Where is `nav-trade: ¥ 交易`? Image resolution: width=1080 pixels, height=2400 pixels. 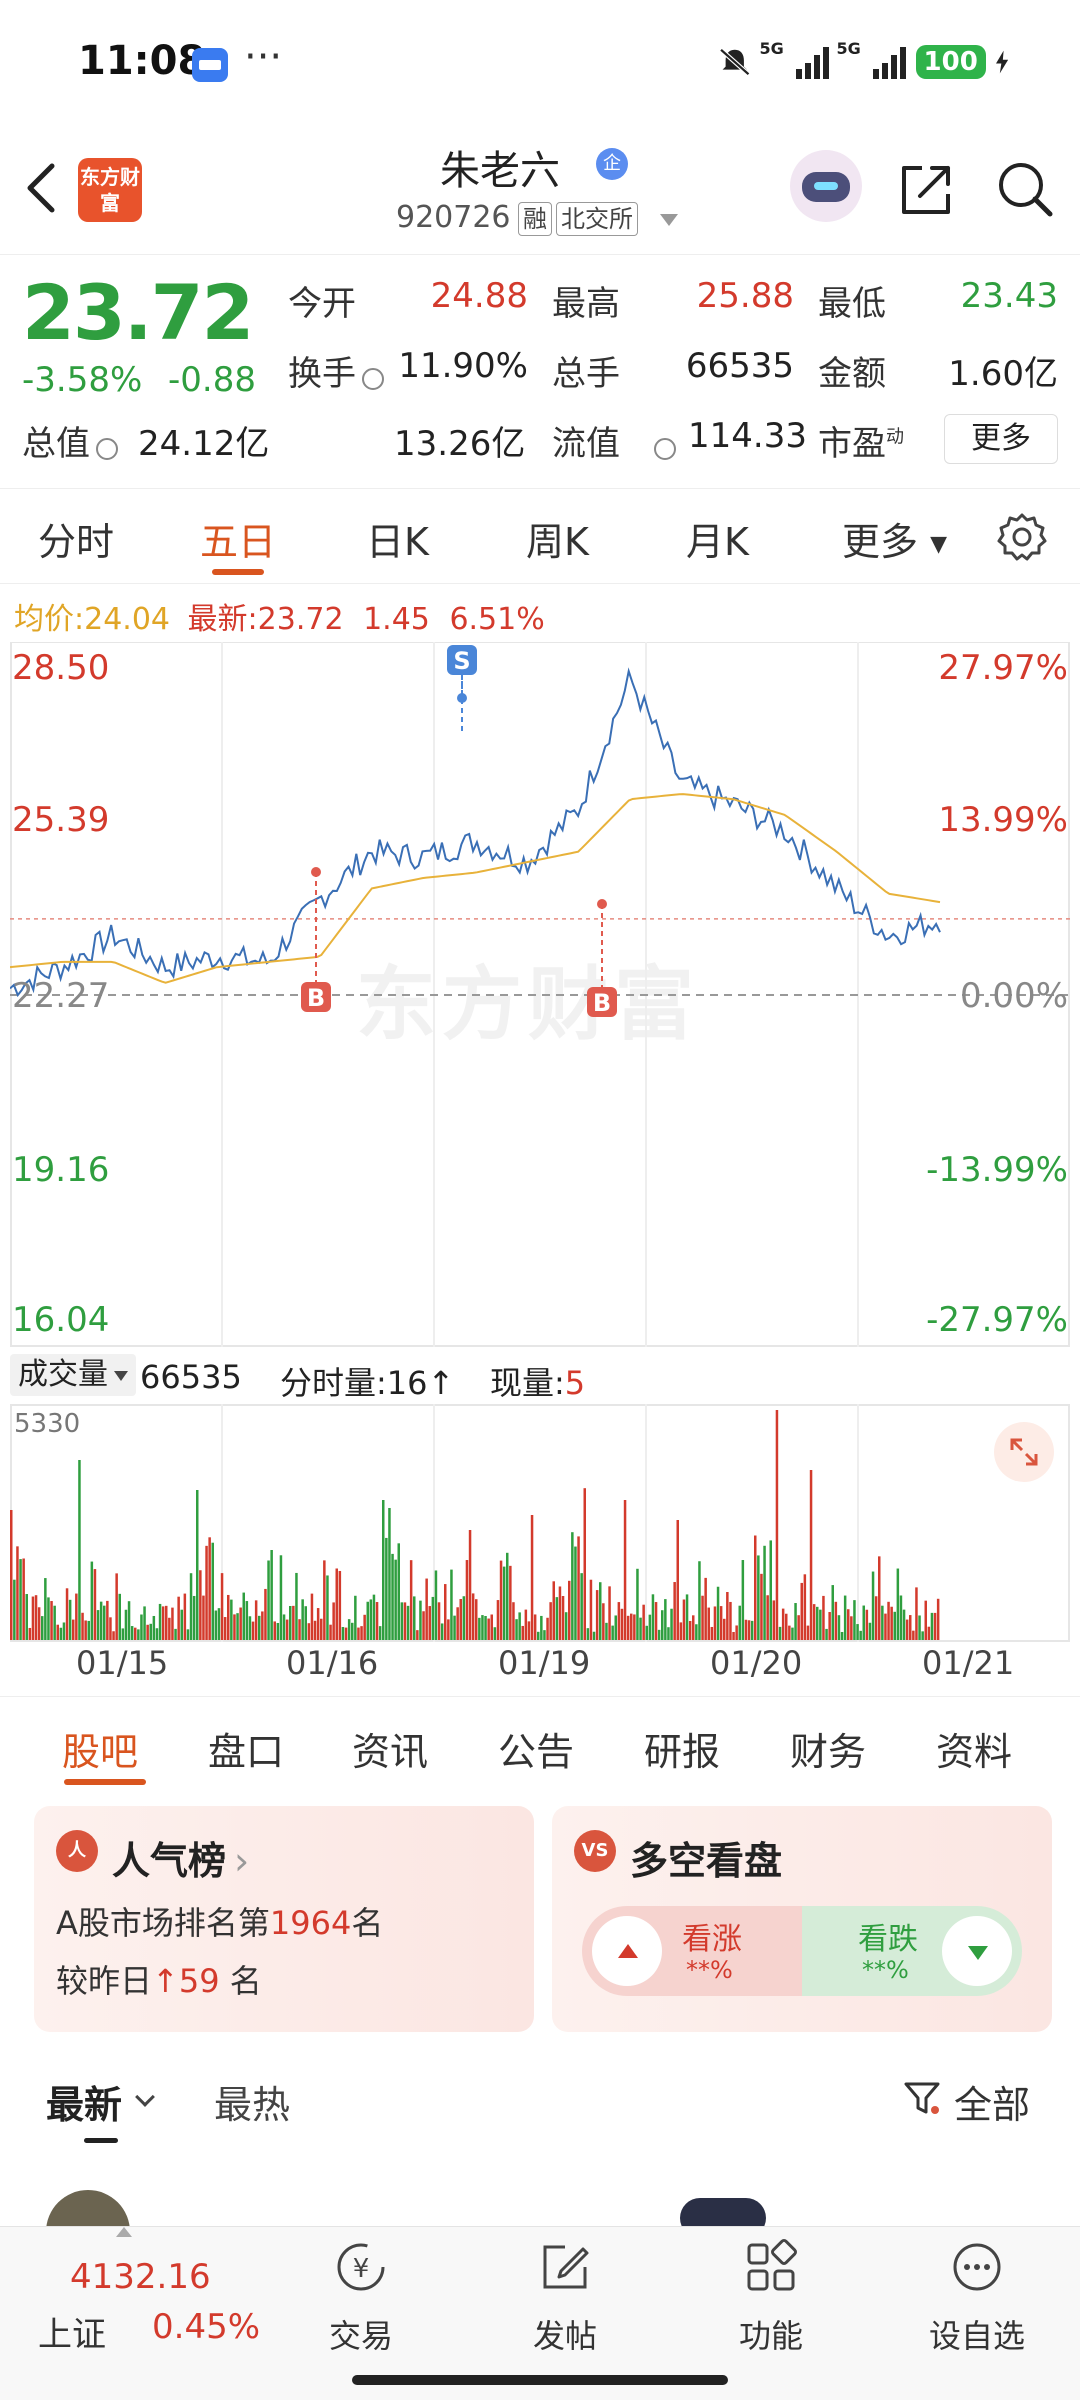
nav-trade: ¥ 交易 is located at coordinates (361, 2297).